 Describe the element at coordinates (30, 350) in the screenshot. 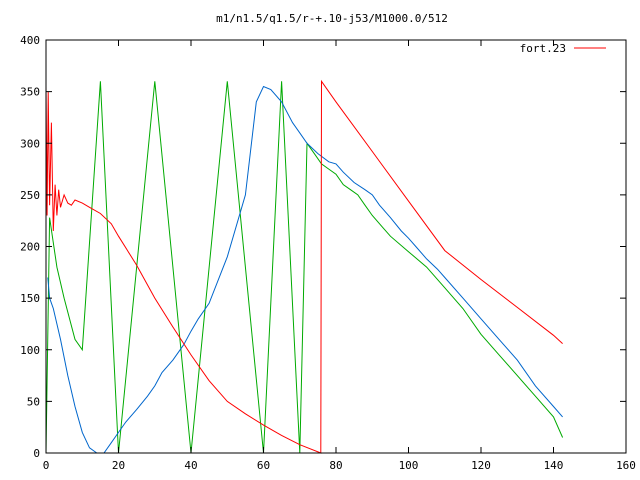

I see `y-tick-label: 100` at that location.